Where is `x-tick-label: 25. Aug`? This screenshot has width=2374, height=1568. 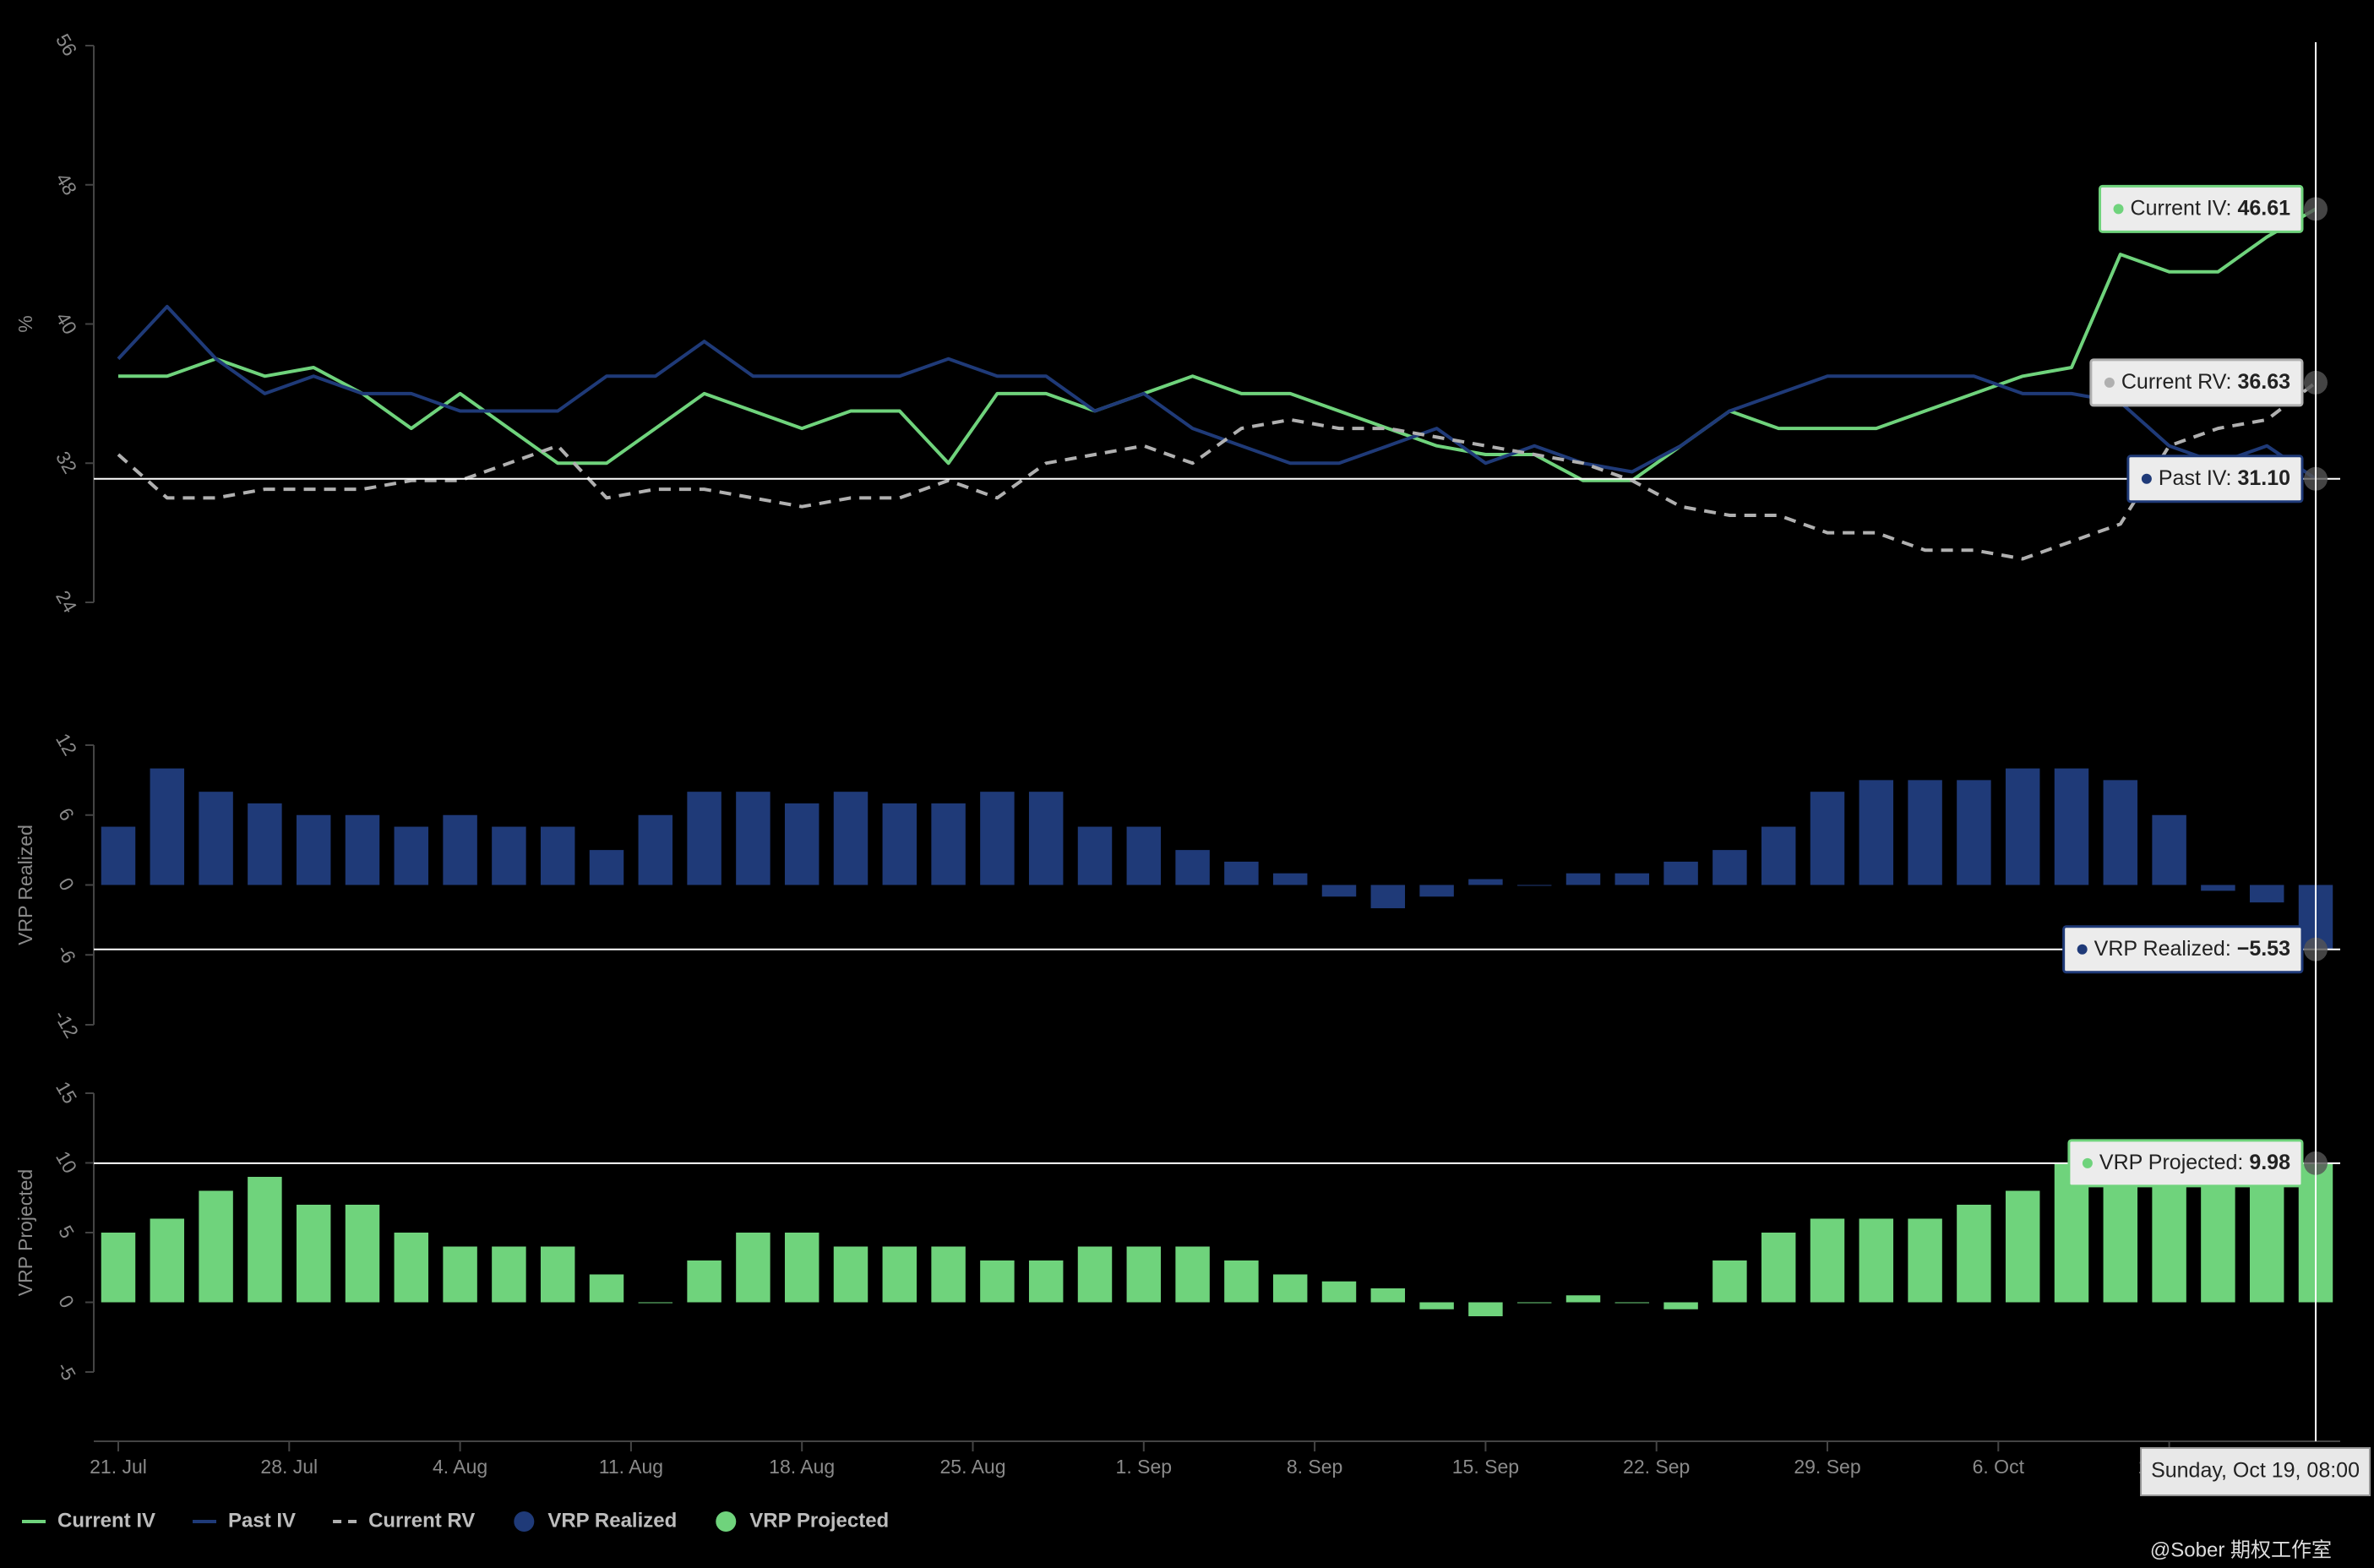
x-tick-label: 25. Aug is located at coordinates (972, 1467).